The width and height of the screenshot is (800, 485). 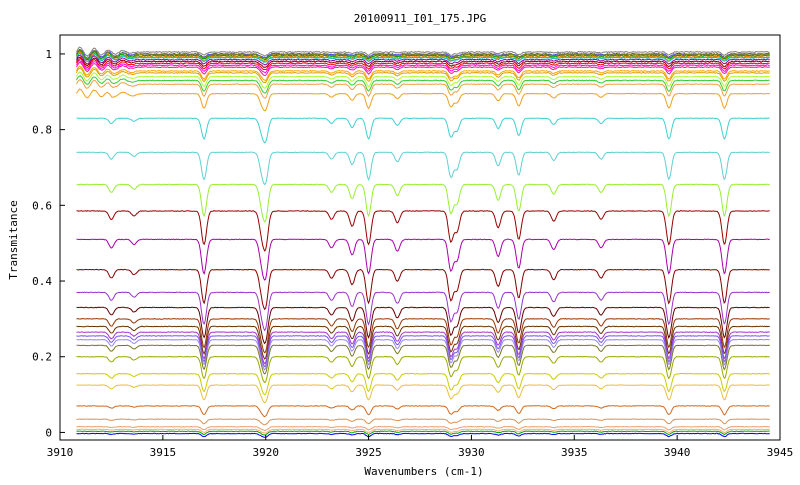 I want to click on x-tick-label: 3915, so click(x=163, y=452).